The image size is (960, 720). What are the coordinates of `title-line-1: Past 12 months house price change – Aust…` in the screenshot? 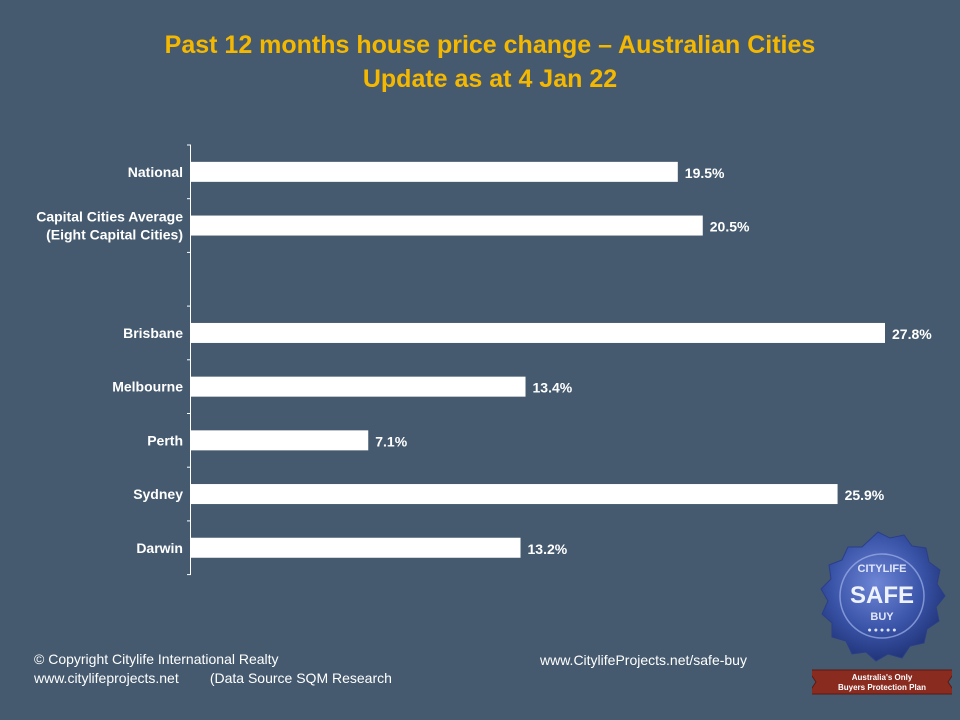 It's located at (490, 45).